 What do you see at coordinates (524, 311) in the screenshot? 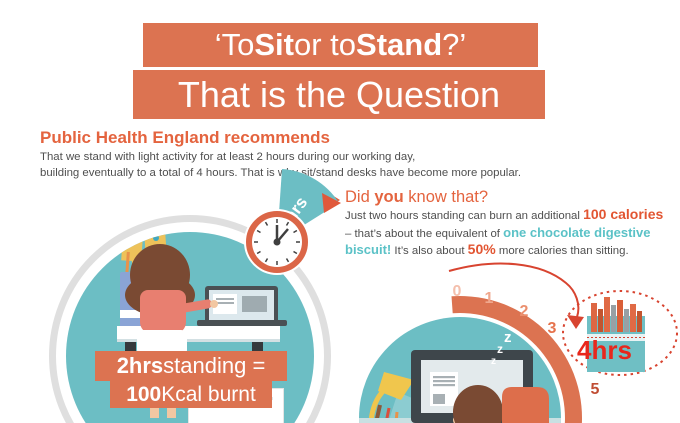
I see `scale-number: 2` at bounding box center [524, 311].